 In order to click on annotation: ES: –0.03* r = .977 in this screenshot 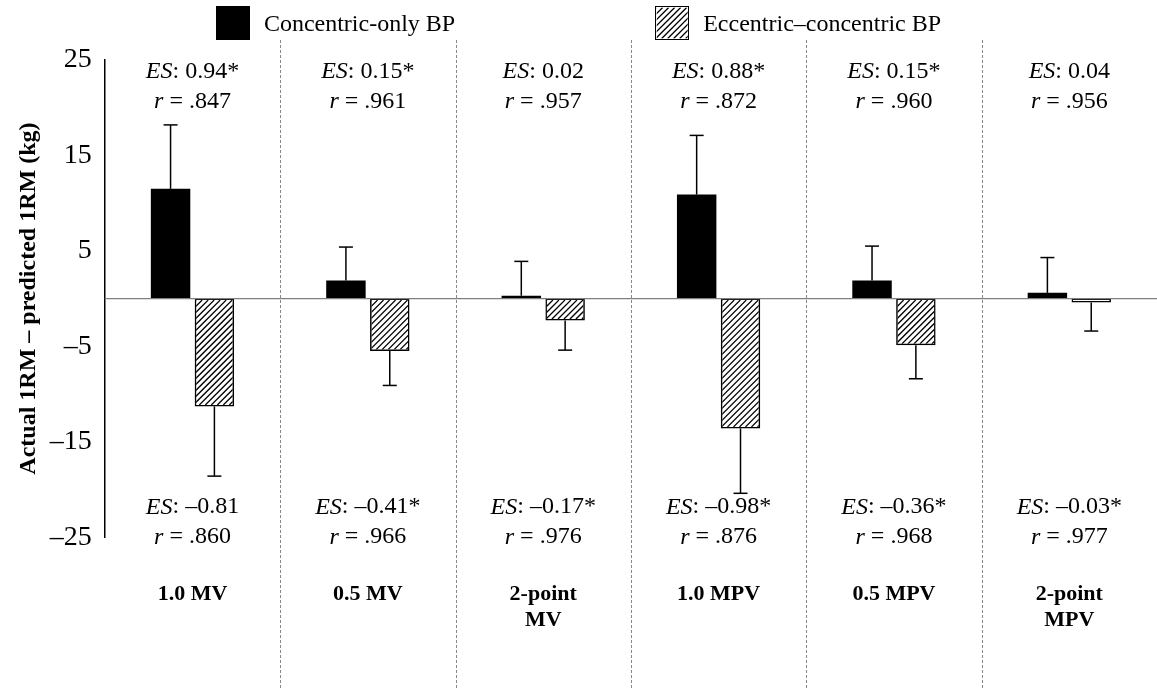, I will do `click(1068, 520)`.